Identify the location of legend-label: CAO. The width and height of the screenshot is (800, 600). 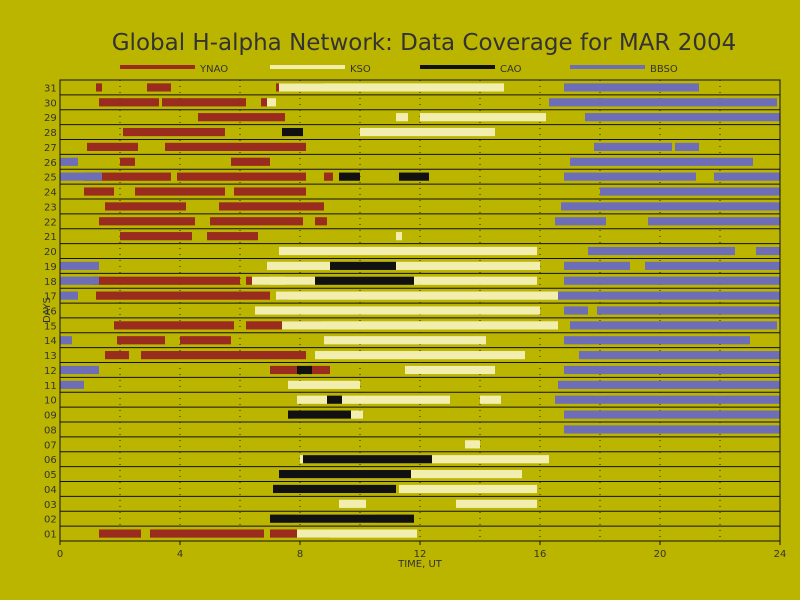
(511, 69).